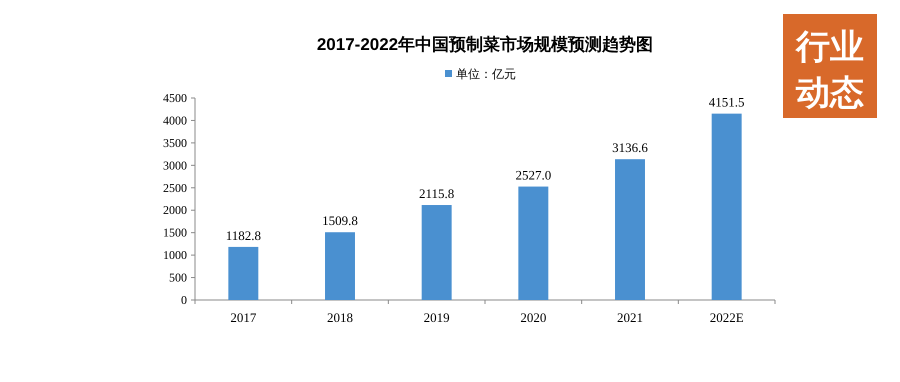 The width and height of the screenshot is (900, 382). Describe the element at coordinates (630, 317) in the screenshot. I see `x-tick-label: 2021` at that location.